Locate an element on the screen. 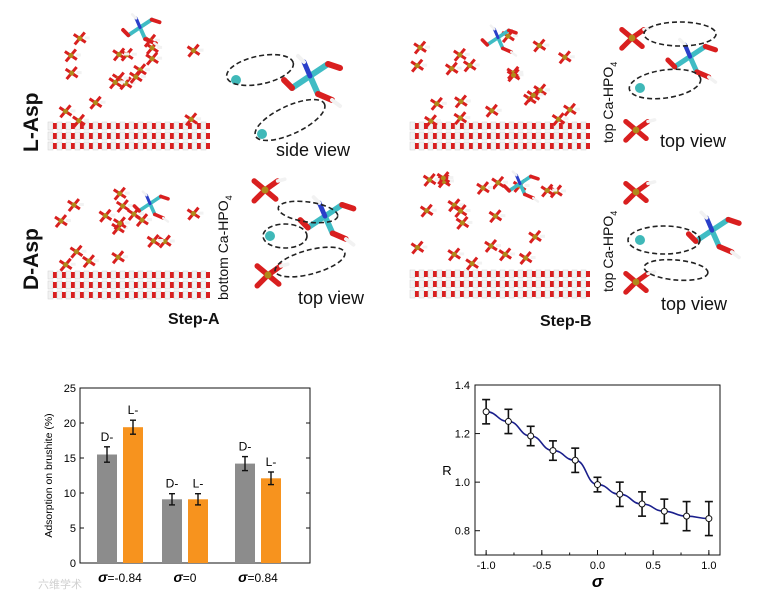 This screenshot has height=592, width=763. slab-step-b-l is located at coordinates (499, 90).